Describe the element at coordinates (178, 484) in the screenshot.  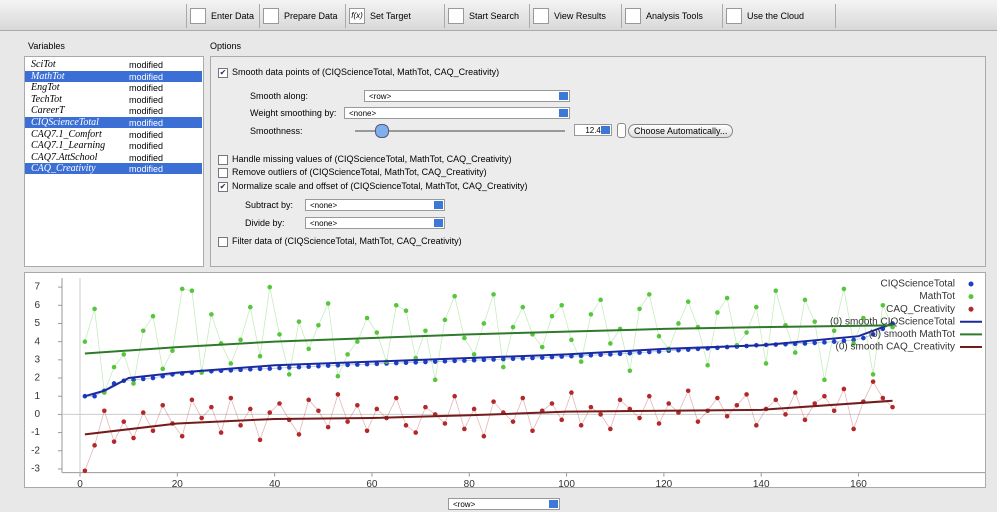
I see `x-tick-label: 20` at that location.